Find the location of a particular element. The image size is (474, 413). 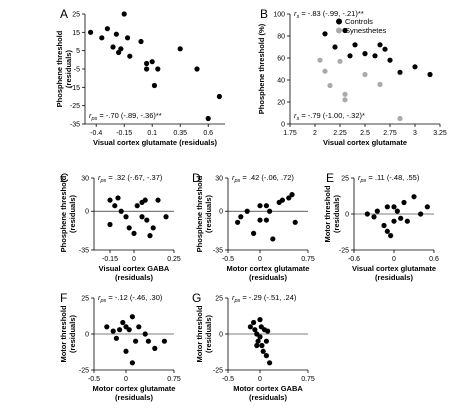

stat-annotation: rps = .42 (-.06, .72) is located at coordinates (263, 178).